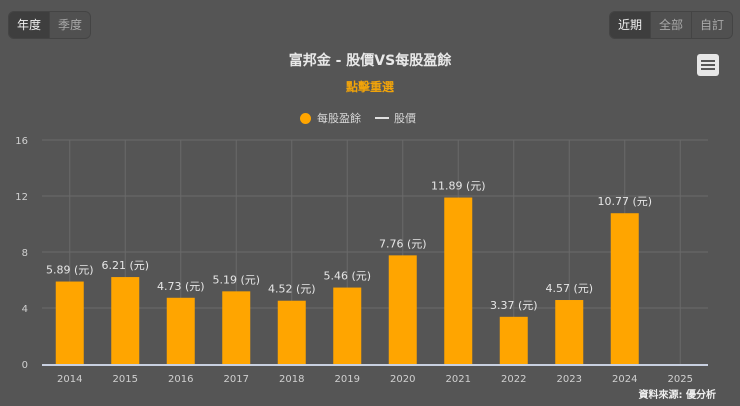 This screenshot has width=740, height=406. I want to click on all-range-button: 全部, so click(672, 25).